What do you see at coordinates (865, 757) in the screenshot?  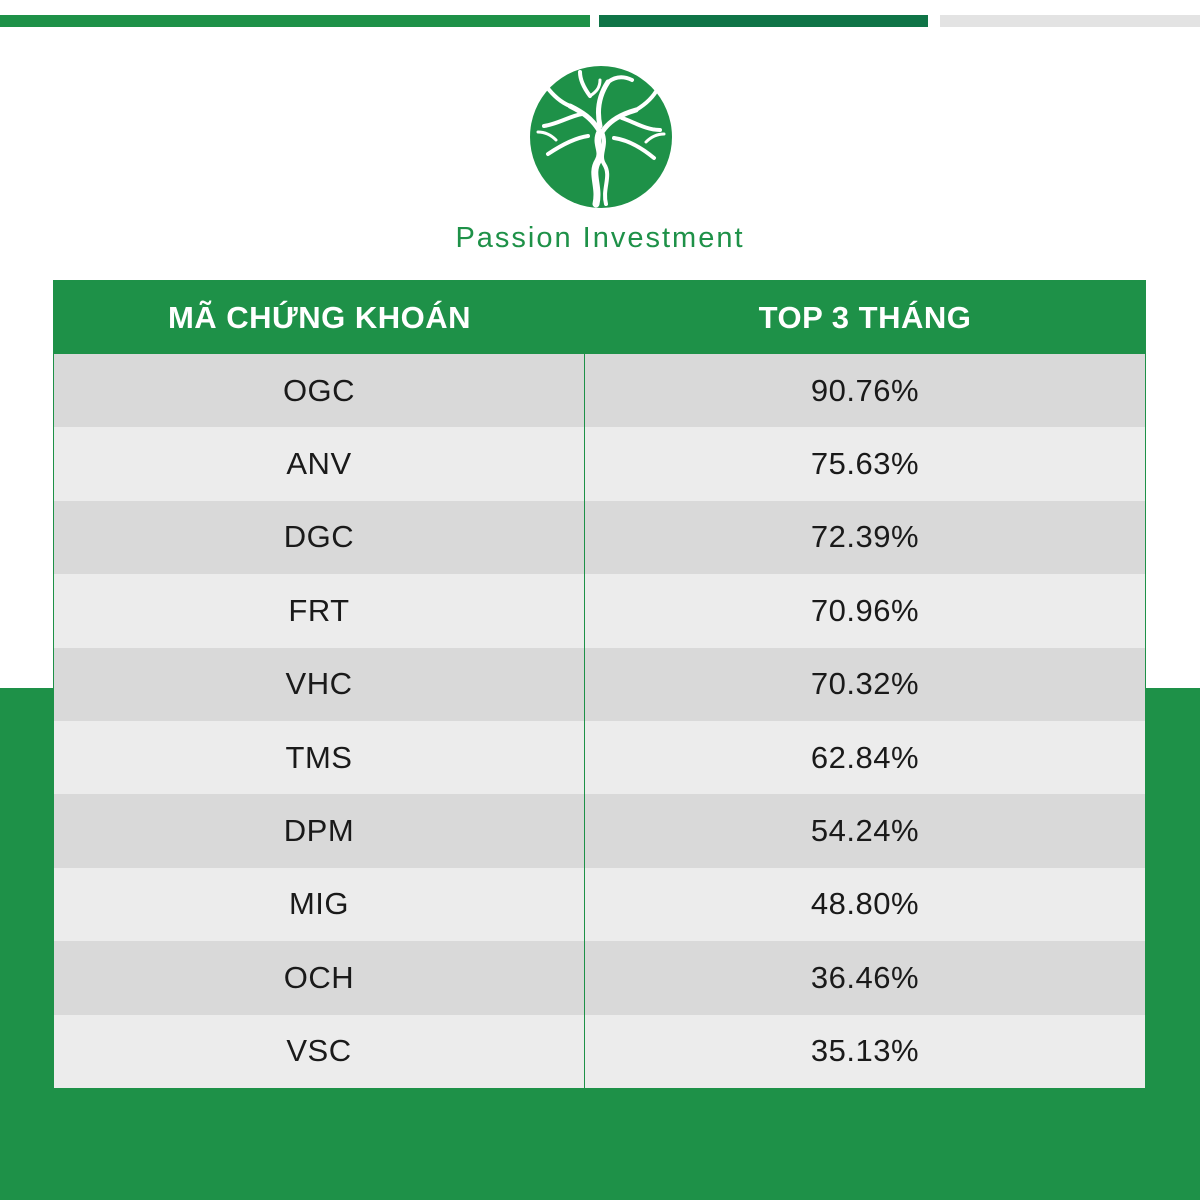 I see `return-cell: 62.84%` at bounding box center [865, 757].